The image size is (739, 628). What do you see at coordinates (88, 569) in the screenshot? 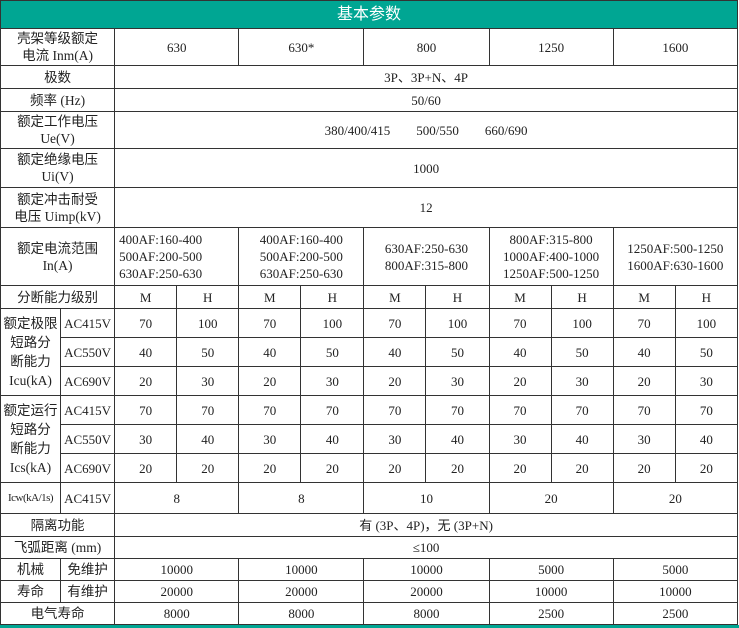
I see `mech-free-label: 免维护` at bounding box center [88, 569].